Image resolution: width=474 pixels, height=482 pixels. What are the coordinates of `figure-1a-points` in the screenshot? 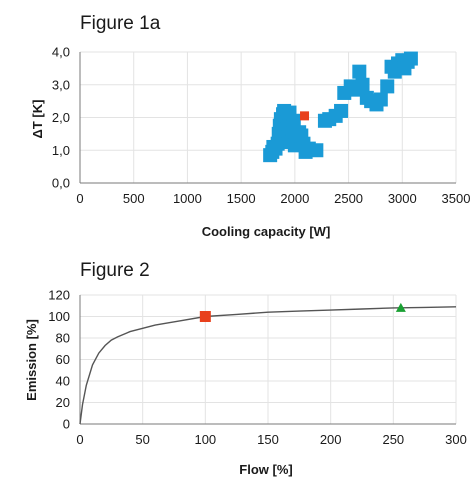 It's located at (340, 107).